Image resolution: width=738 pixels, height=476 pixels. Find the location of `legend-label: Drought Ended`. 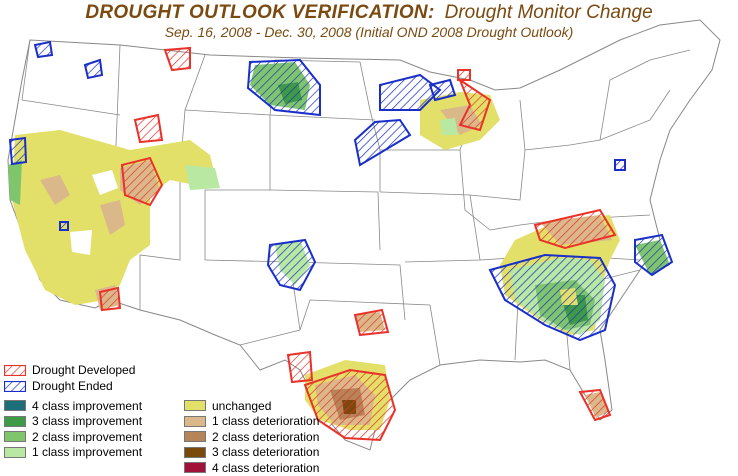

legend-label: Drought Ended is located at coordinates (72, 386).